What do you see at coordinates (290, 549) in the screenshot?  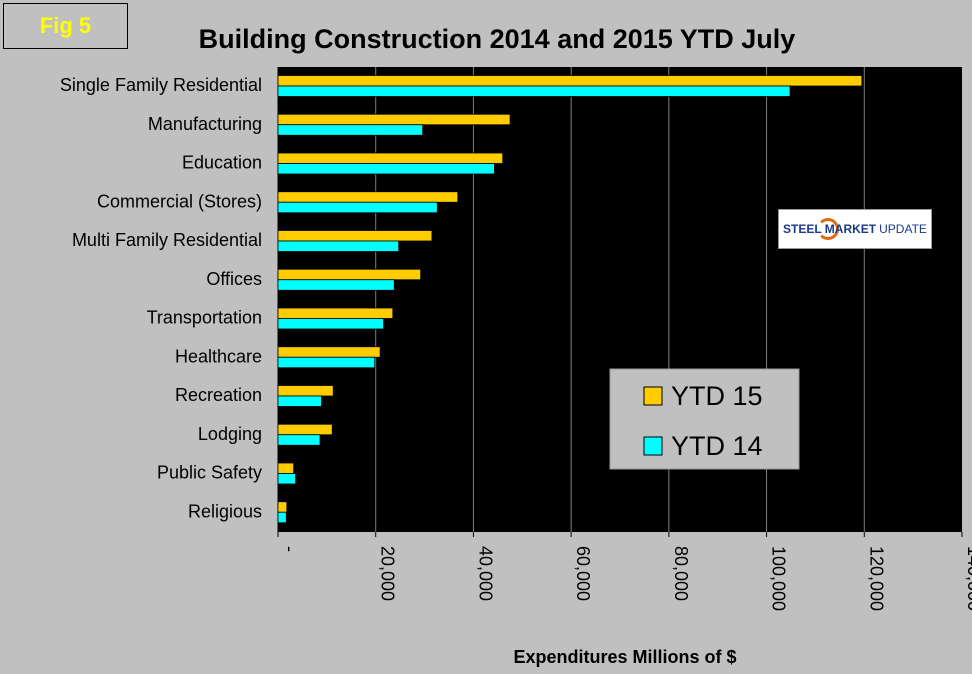 I see `x-tick-label: -` at bounding box center [290, 549].